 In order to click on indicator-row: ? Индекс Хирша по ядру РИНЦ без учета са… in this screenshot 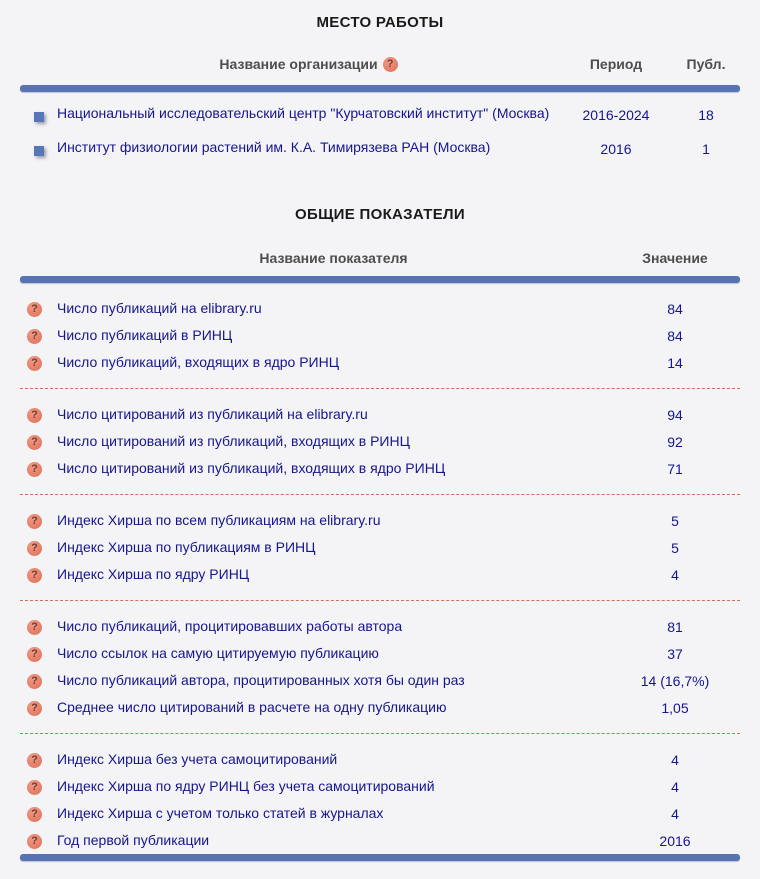, I will do `click(380, 786)`.